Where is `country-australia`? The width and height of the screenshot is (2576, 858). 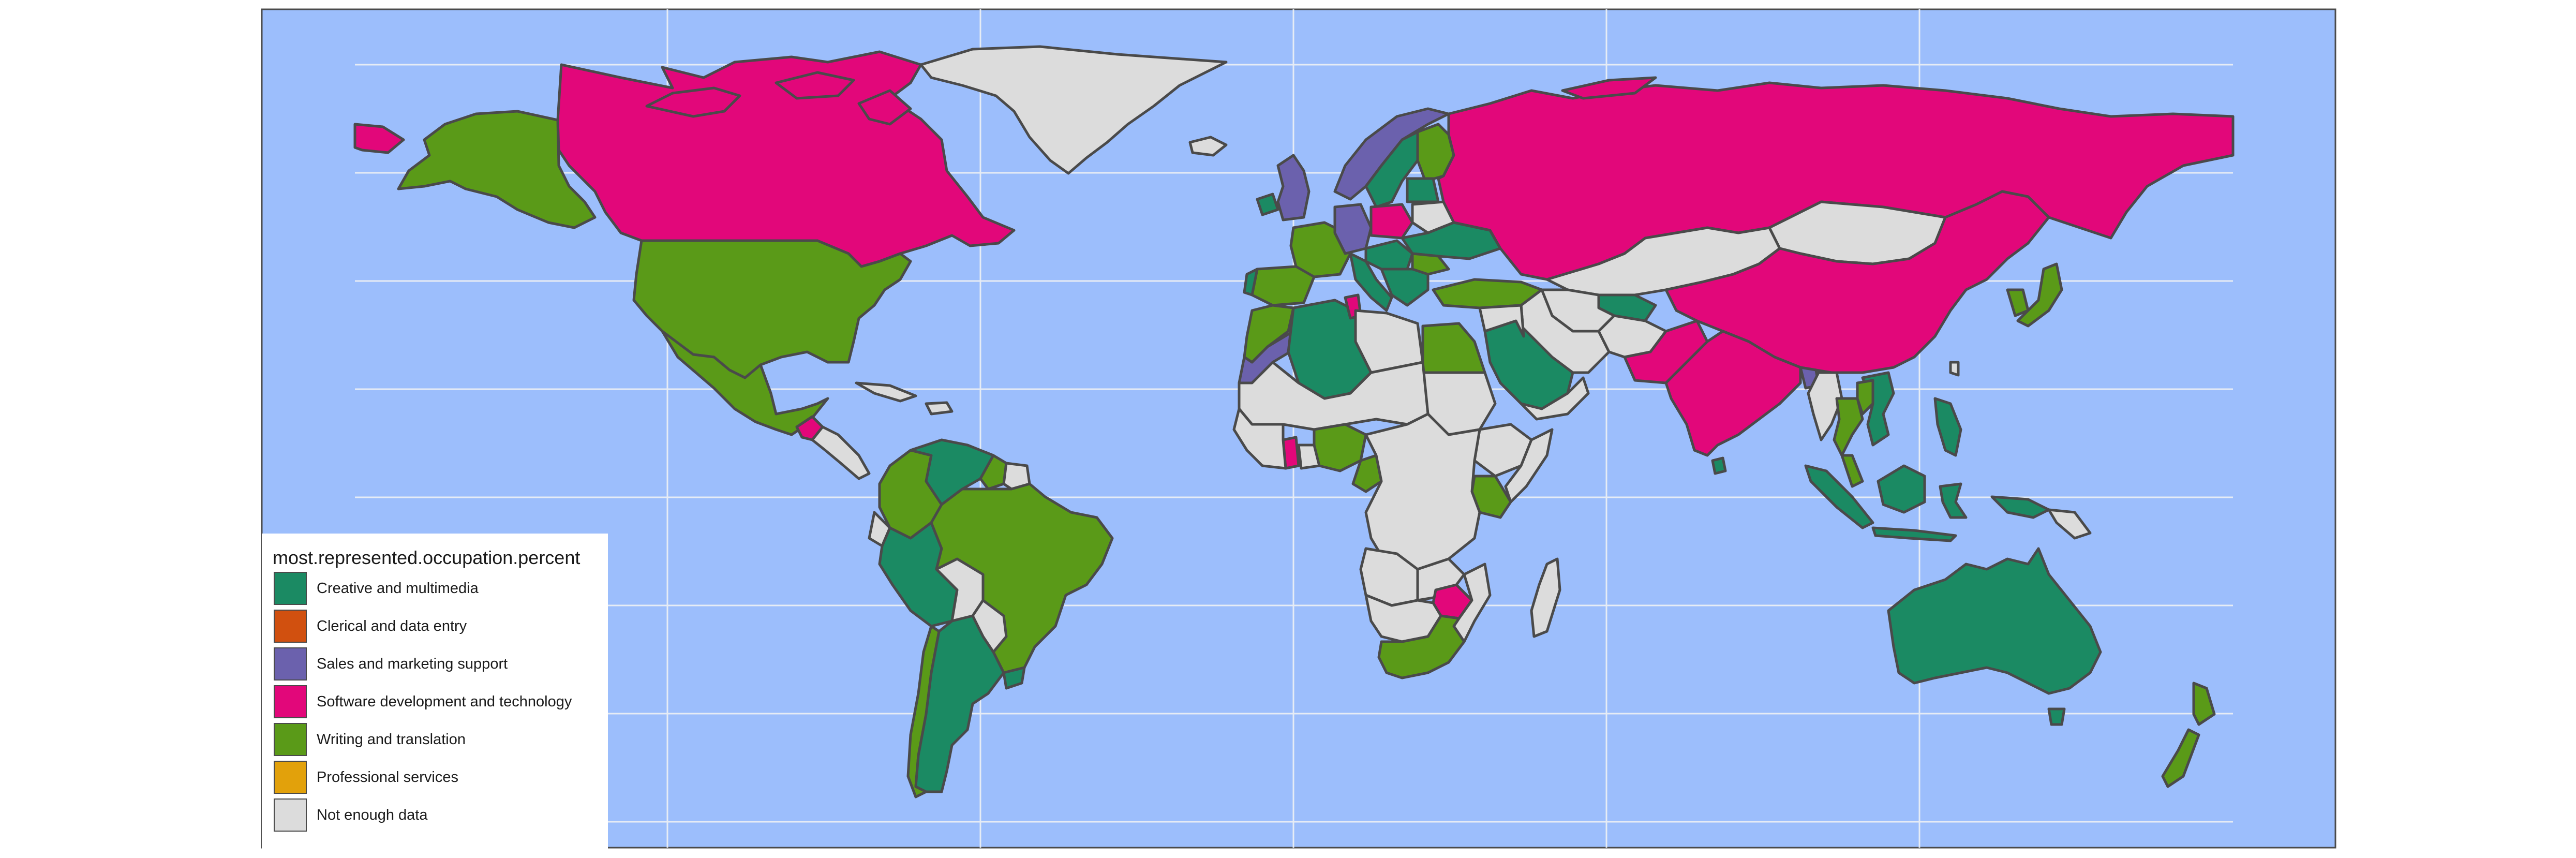 country-australia is located at coordinates (1995, 621).